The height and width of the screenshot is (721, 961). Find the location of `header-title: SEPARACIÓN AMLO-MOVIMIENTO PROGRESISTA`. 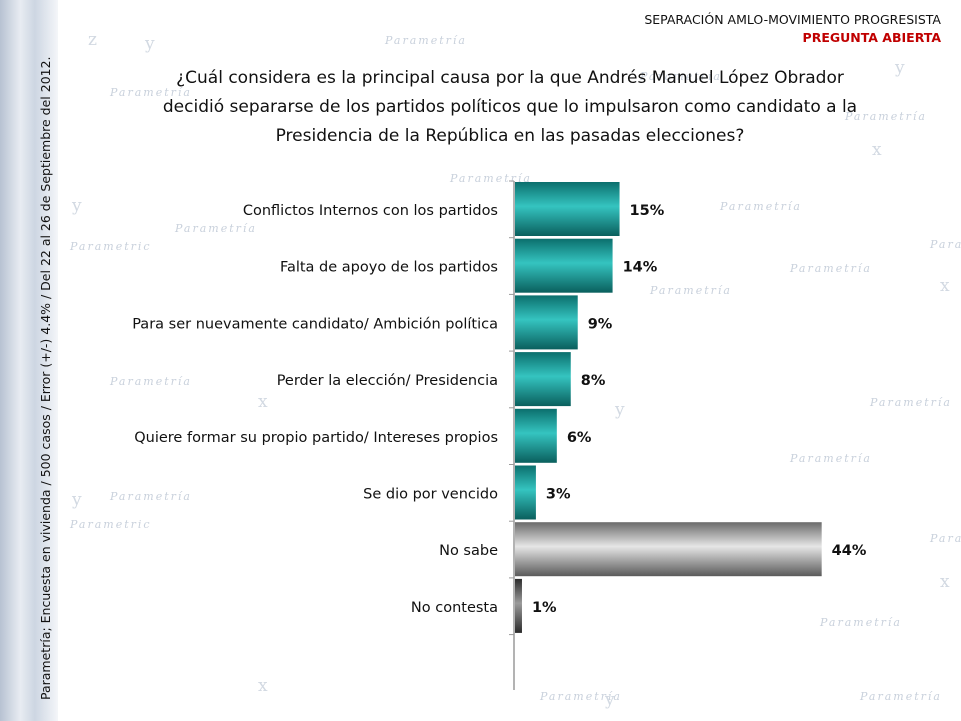

header-title: SEPARACIÓN AMLO-MOVIMIENTO PROGRESISTA is located at coordinates (792, 19).